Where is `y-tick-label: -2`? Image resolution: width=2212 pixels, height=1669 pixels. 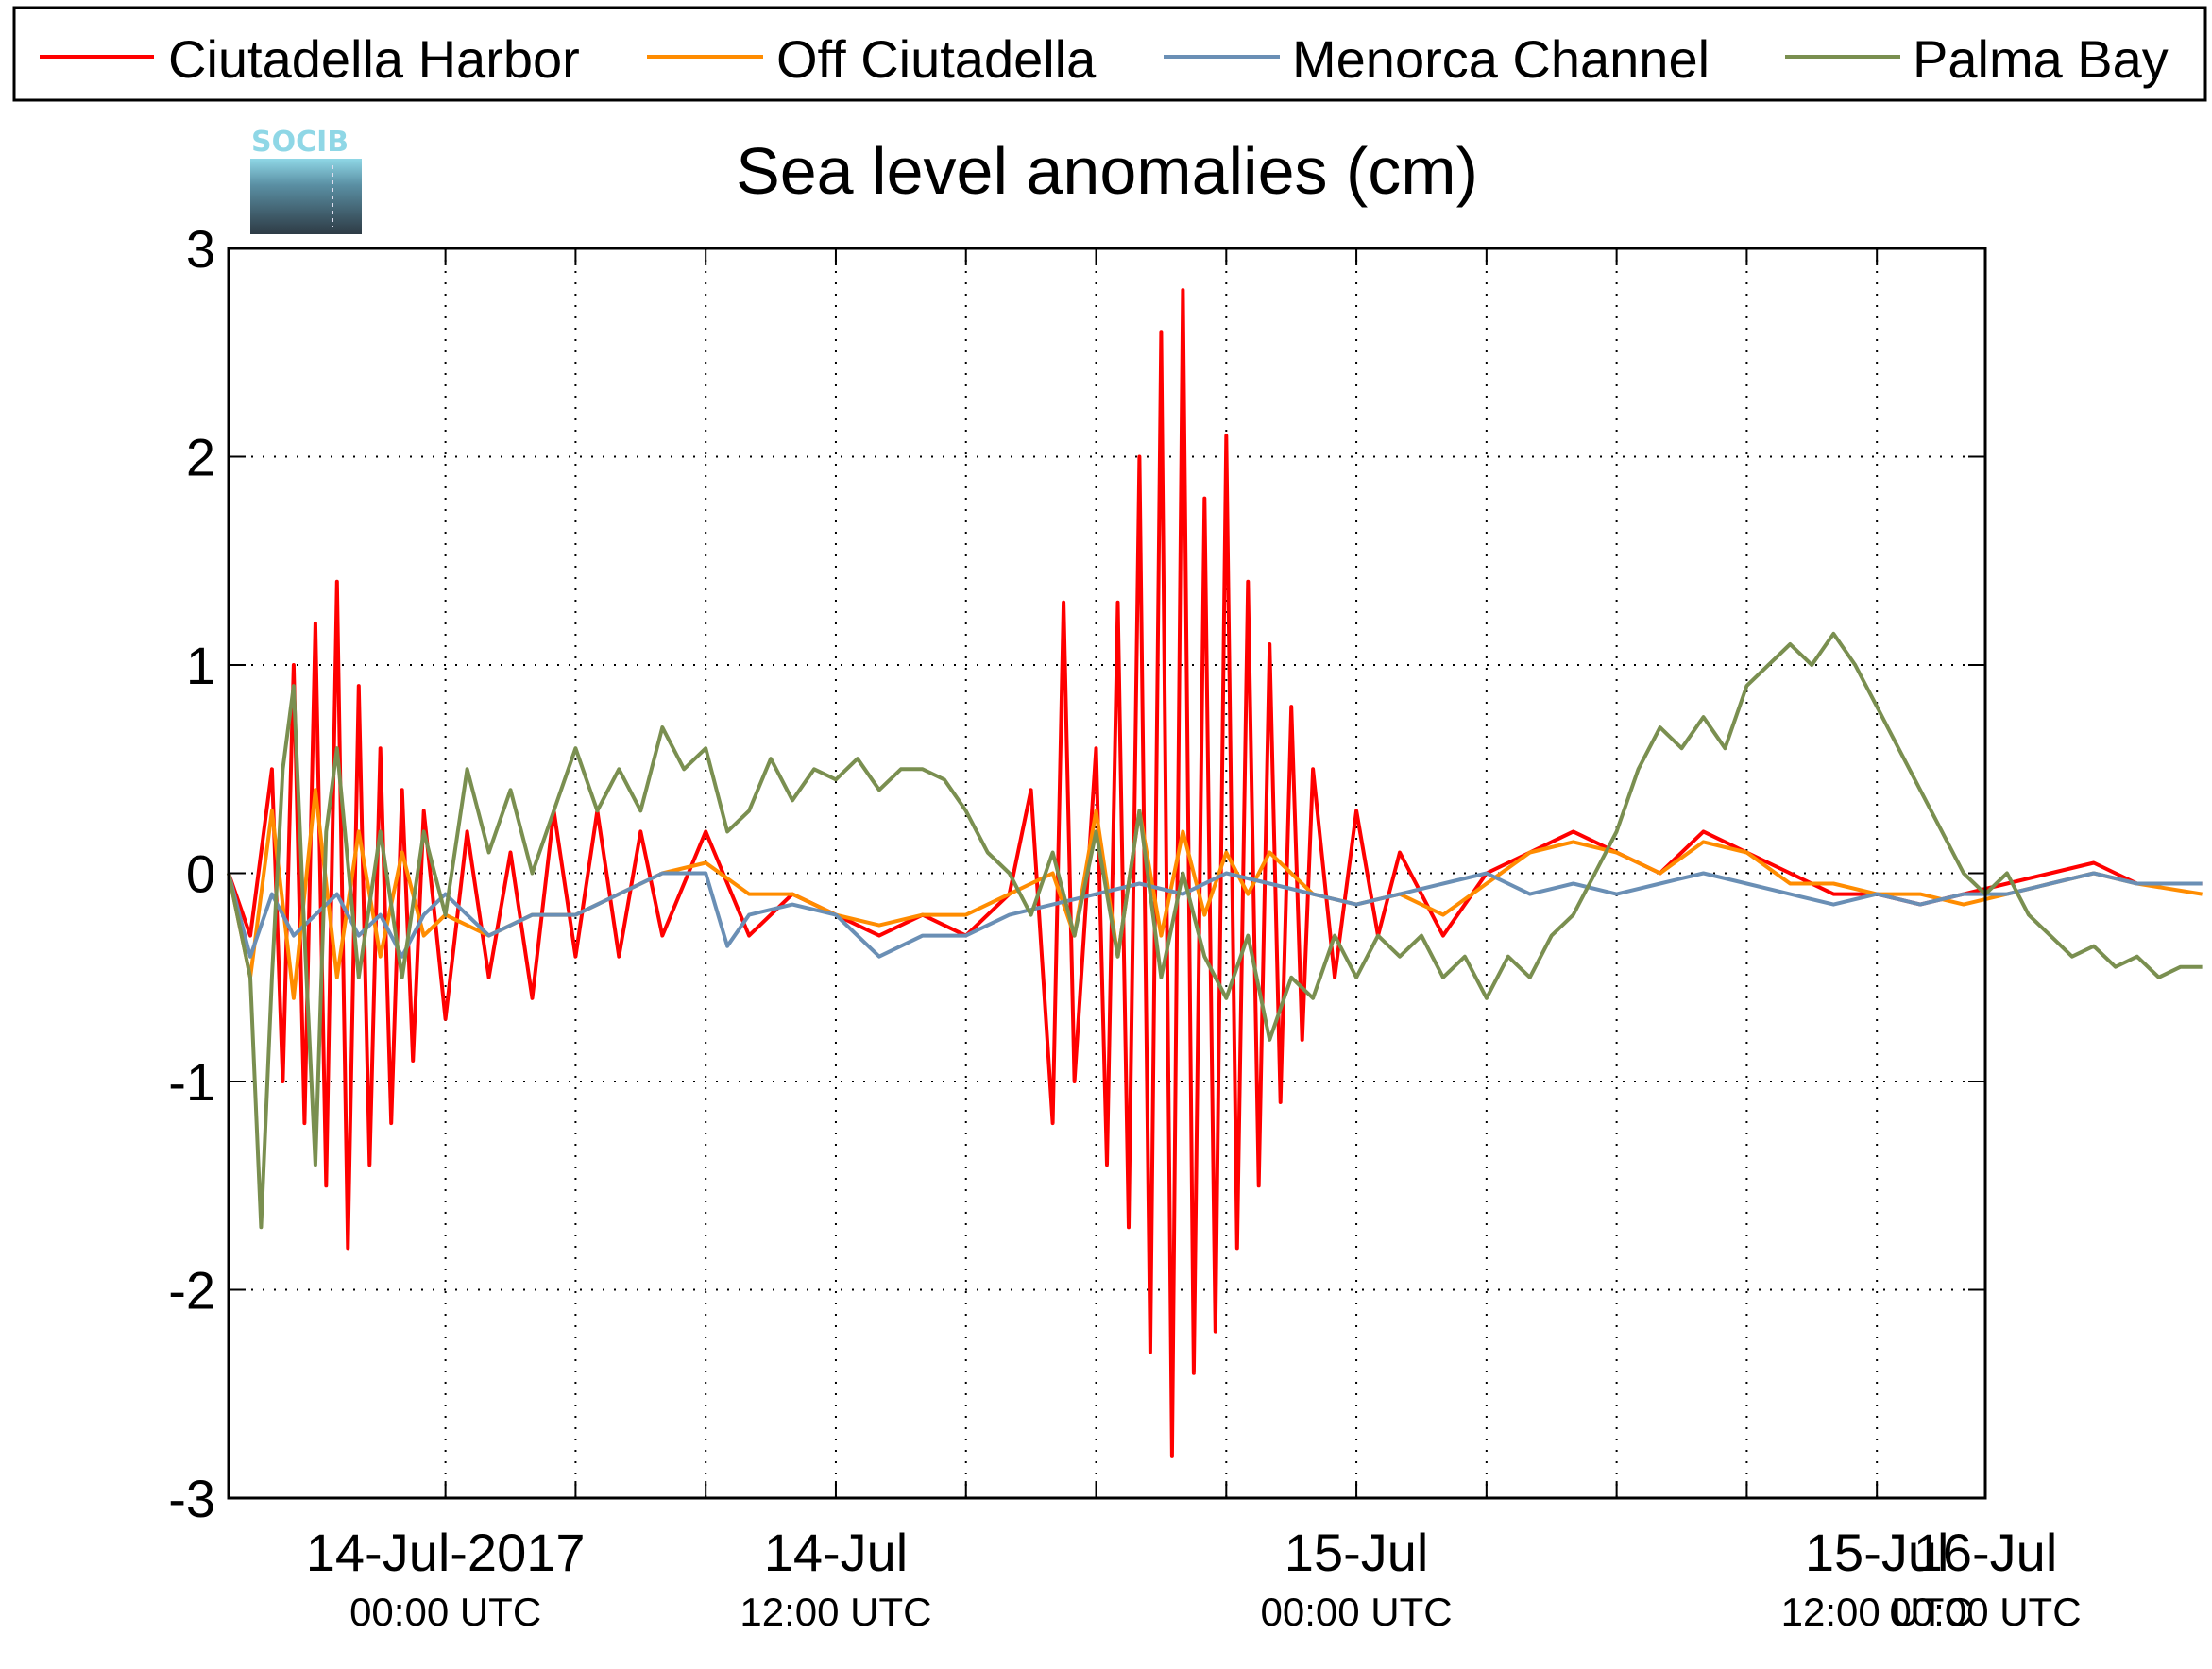
y-tick-label: -2 is located at coordinates (191, 1291).